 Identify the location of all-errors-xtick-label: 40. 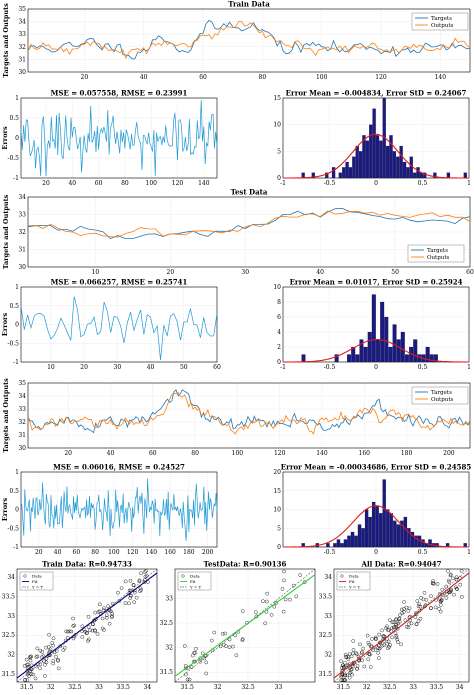
(58, 552).